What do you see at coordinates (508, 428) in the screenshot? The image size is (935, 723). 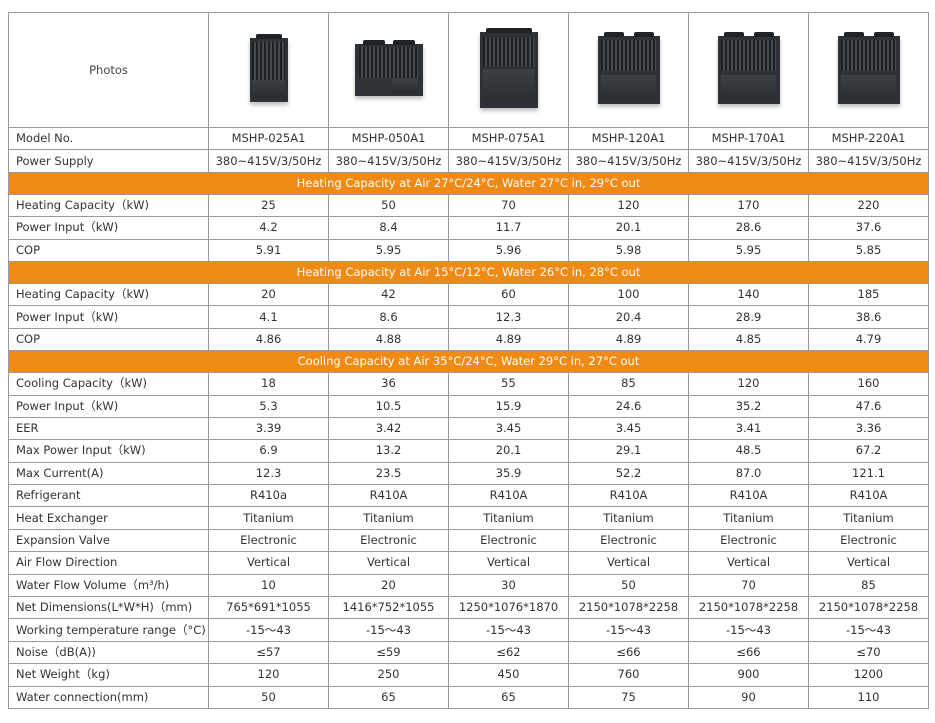 I see `spec-value: 3.45` at bounding box center [508, 428].